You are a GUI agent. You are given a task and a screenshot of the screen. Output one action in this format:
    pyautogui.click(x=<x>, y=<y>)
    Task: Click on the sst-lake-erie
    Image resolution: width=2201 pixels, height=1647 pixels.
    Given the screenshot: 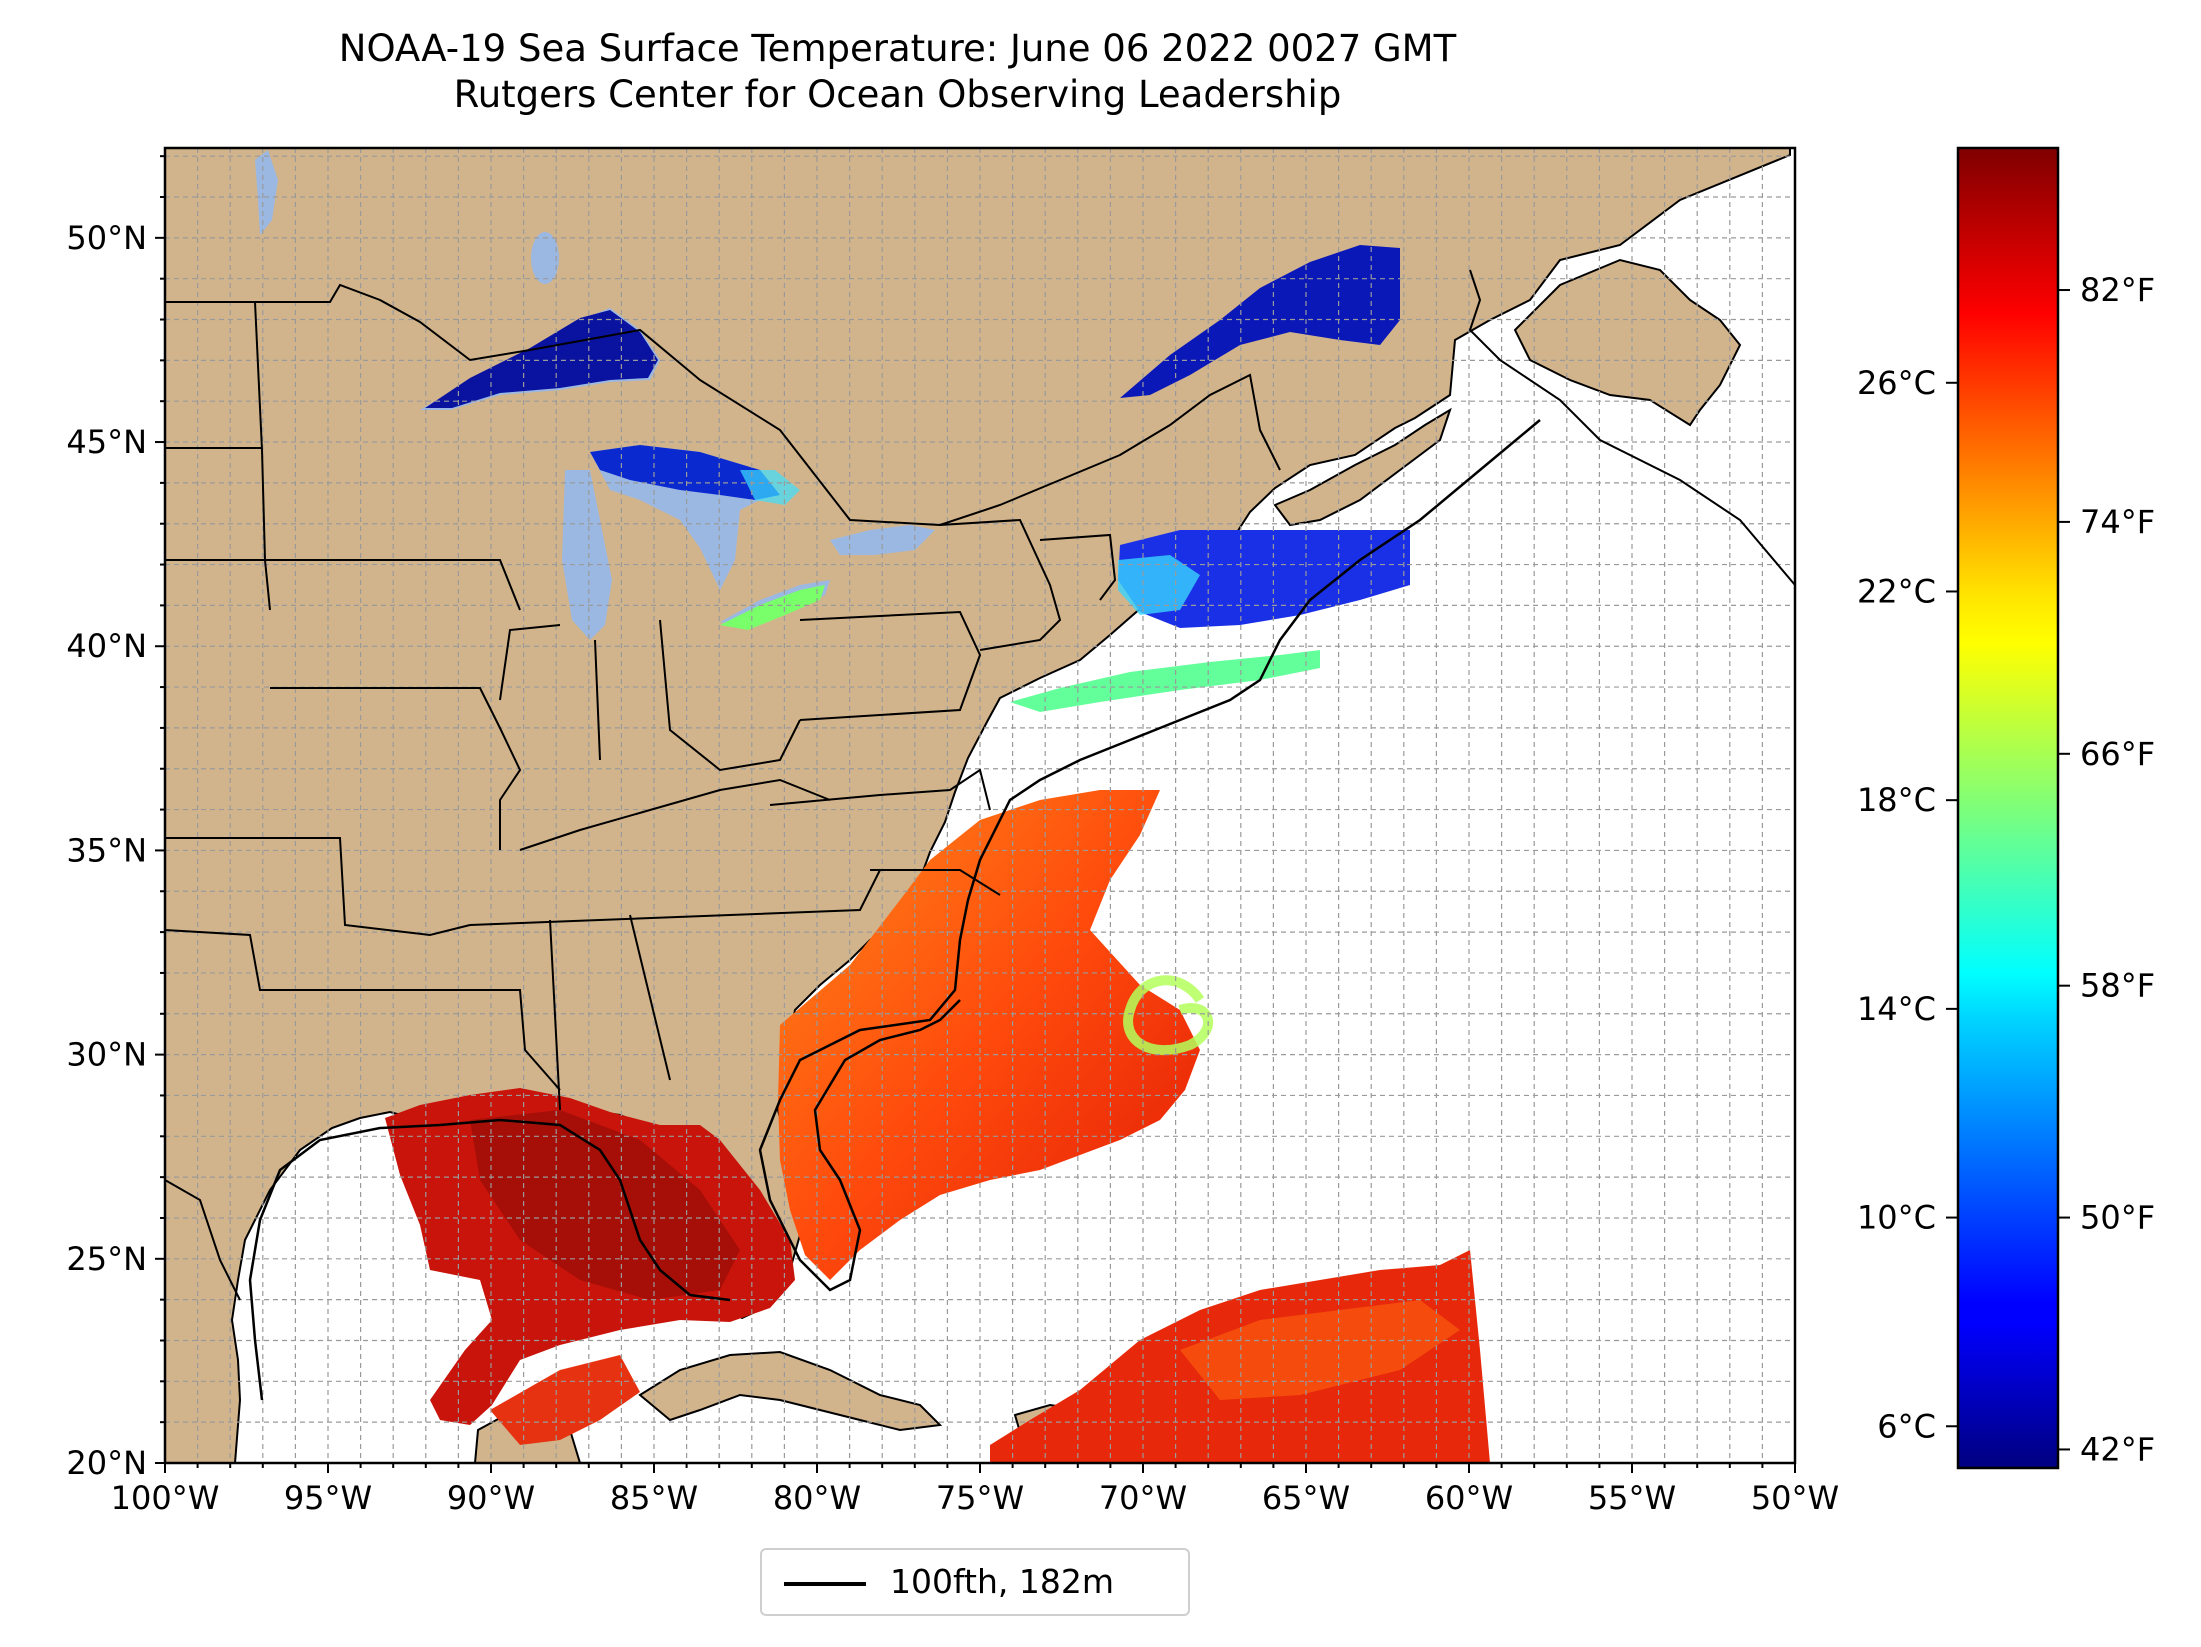 What is the action you would take?
    pyautogui.click(x=772, y=607)
    